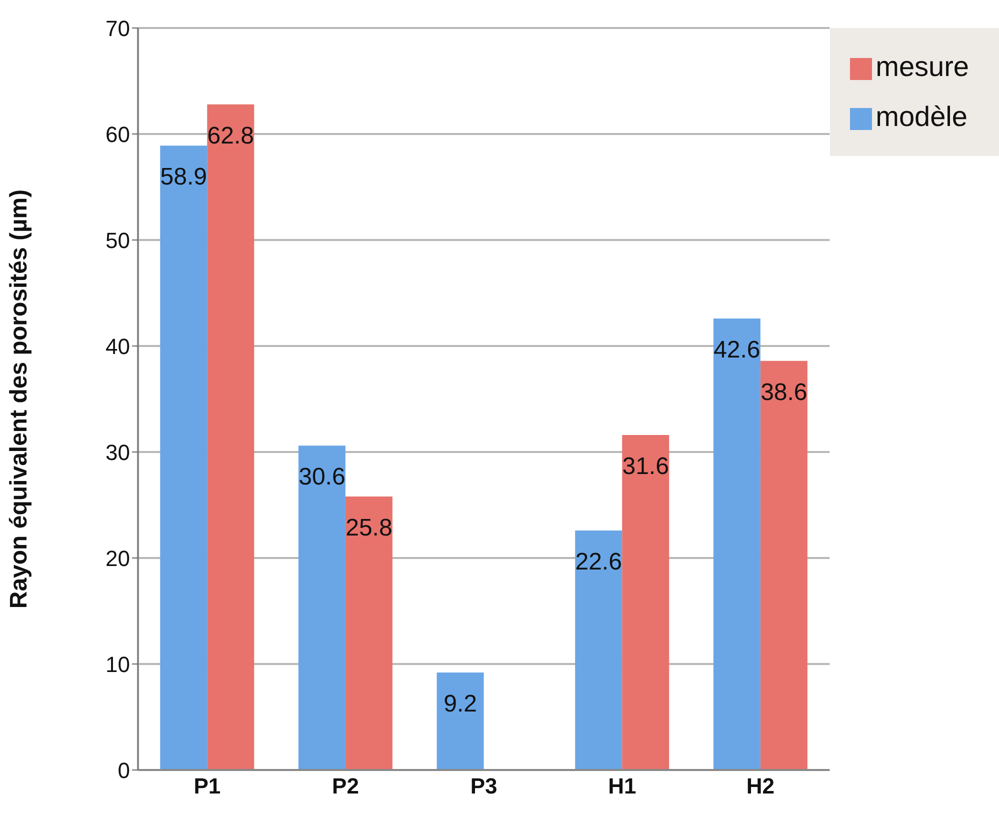 The width and height of the screenshot is (999, 836). I want to click on y-axis-title: Rayon équivalent des porosités (µm), so click(19, 399).